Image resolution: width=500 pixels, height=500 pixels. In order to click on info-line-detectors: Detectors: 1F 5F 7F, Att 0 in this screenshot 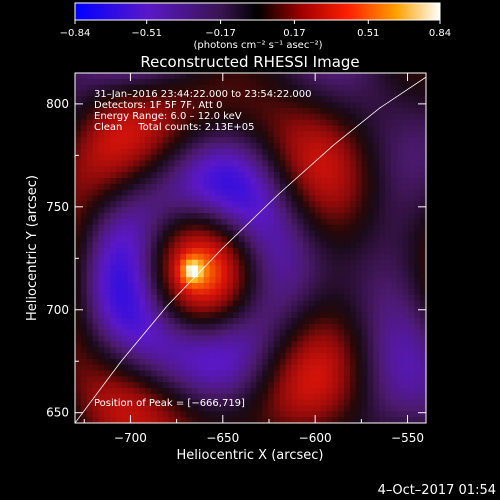, I will do `click(158, 105)`.